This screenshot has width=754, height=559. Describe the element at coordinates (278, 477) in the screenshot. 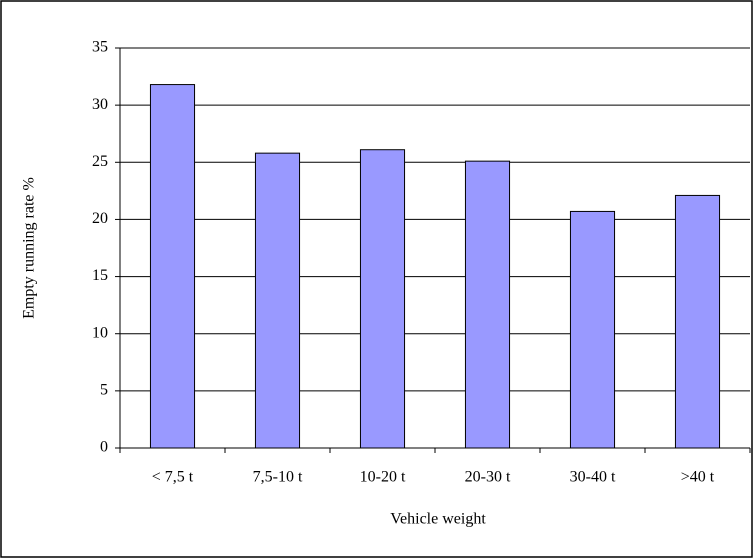

I see `x-tick-label: 7,5-10 t` at that location.